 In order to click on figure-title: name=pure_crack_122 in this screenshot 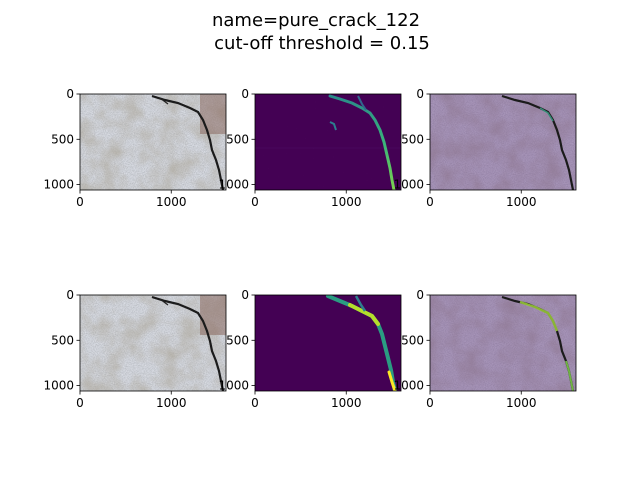, I will do `click(316, 20)`.